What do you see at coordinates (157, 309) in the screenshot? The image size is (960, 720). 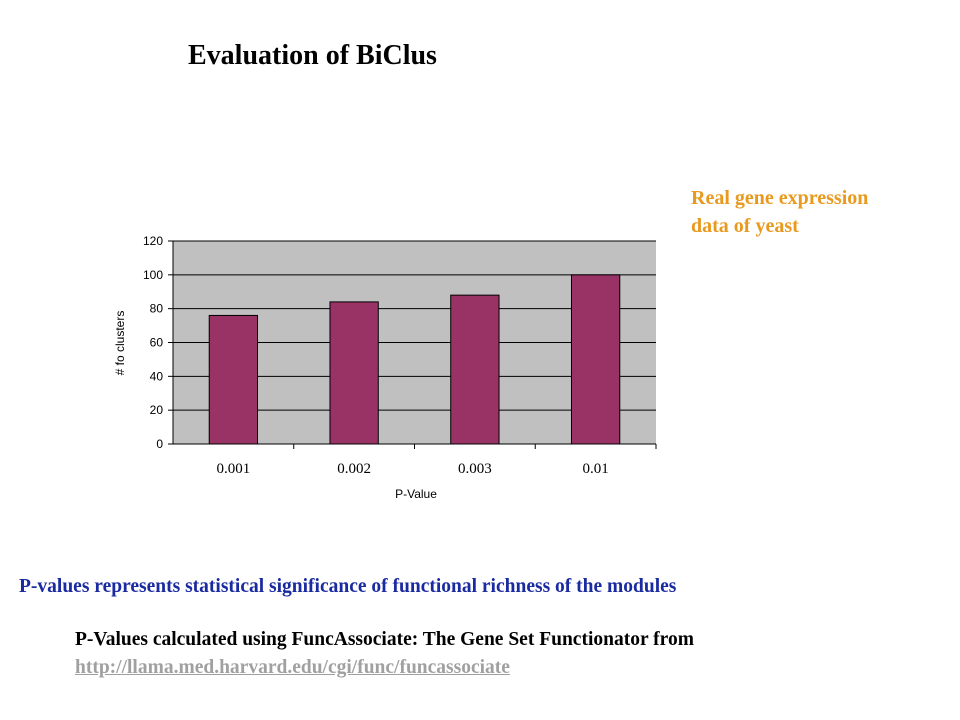 I see `y-tick-label: 80` at bounding box center [157, 309].